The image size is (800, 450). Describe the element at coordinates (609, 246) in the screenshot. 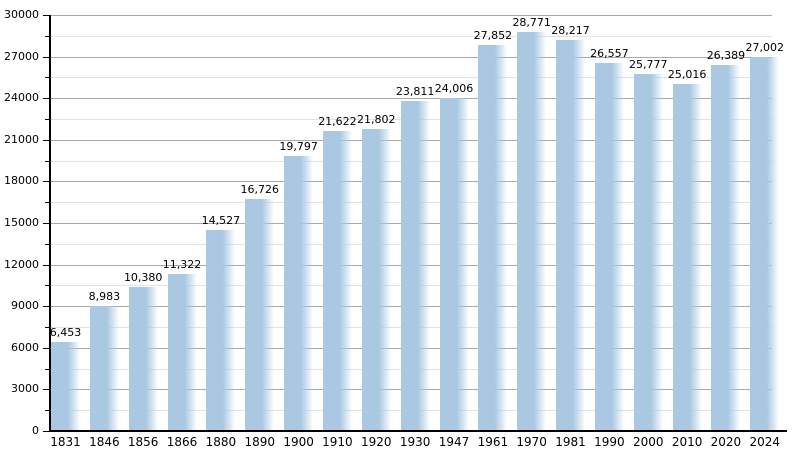

I see `bar-1990` at that location.